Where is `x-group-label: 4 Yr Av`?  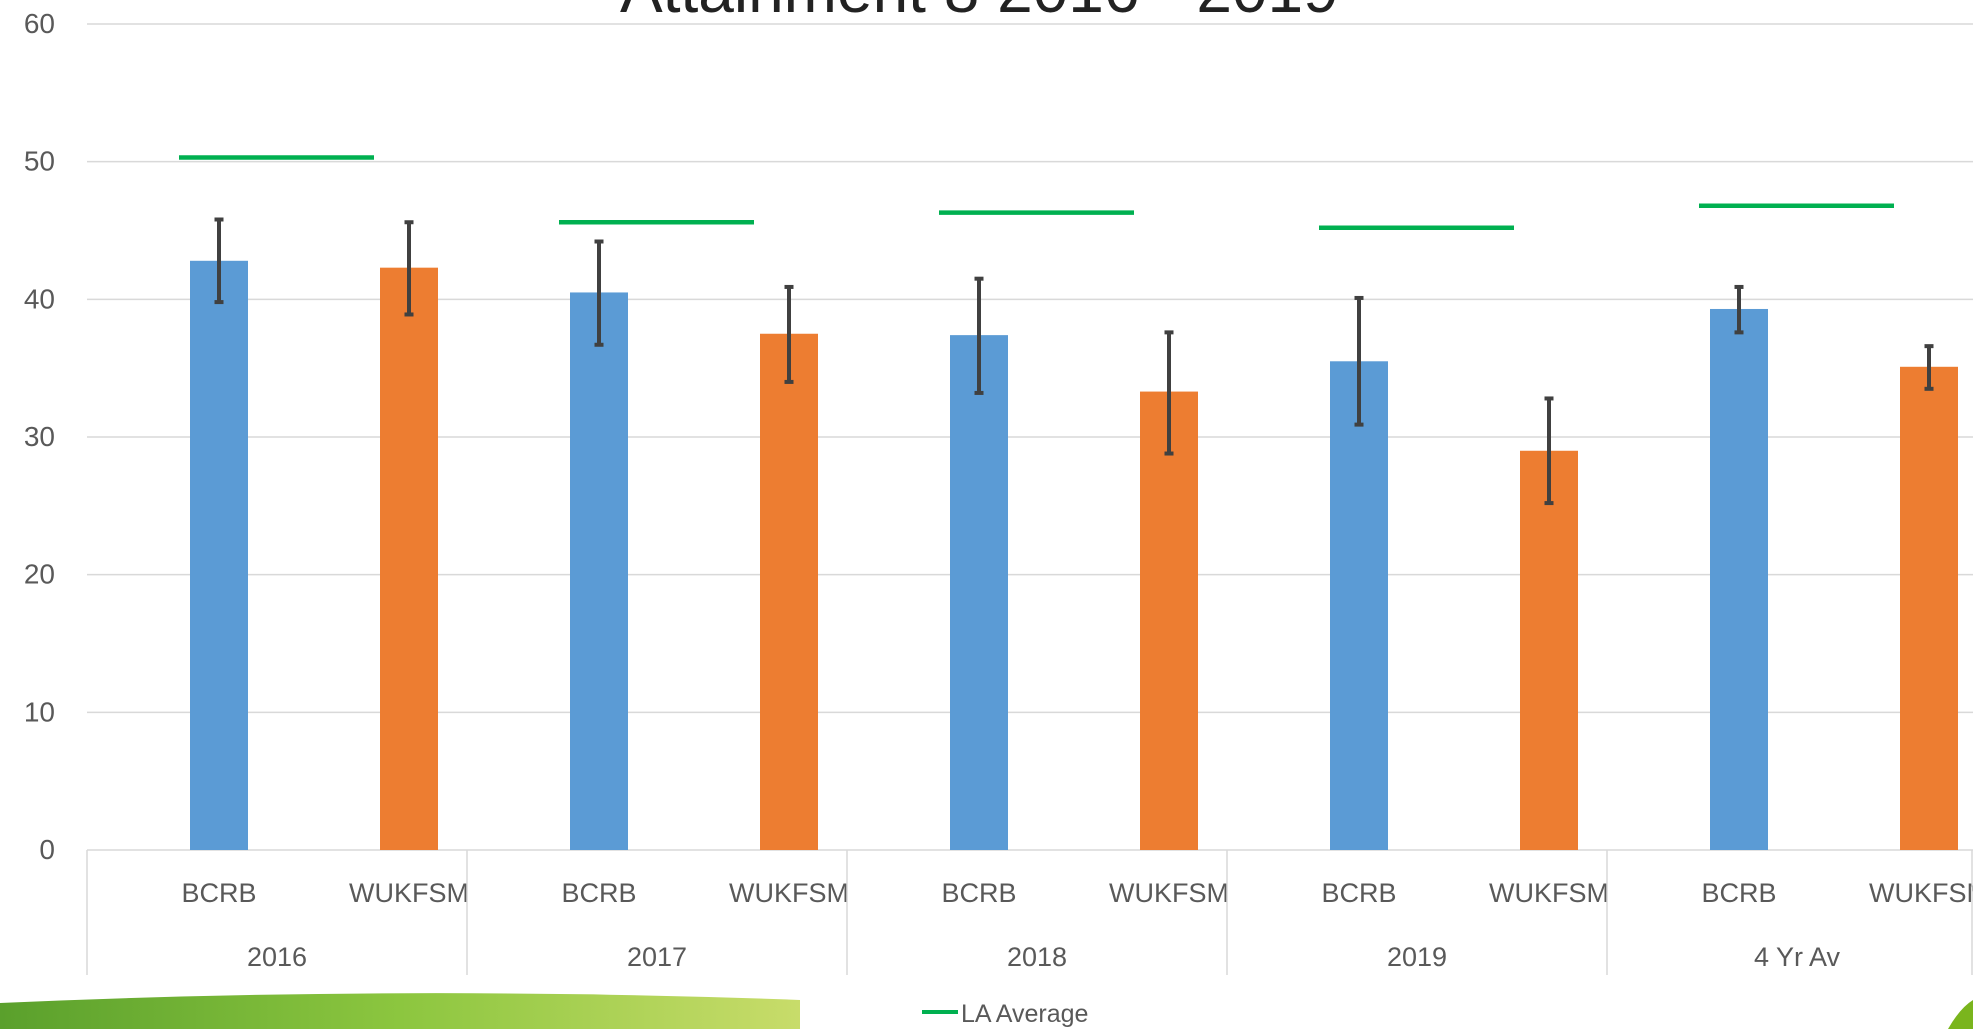 x-group-label: 4 Yr Av is located at coordinates (1797, 957).